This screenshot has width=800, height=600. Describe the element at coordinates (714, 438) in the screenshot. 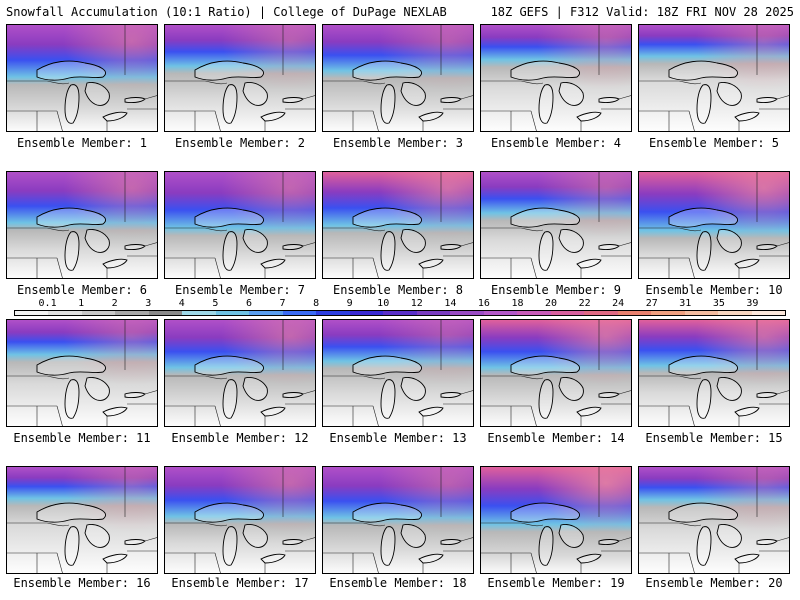

I see `ensemble-member-label: Ensemble Member: 15` at that location.